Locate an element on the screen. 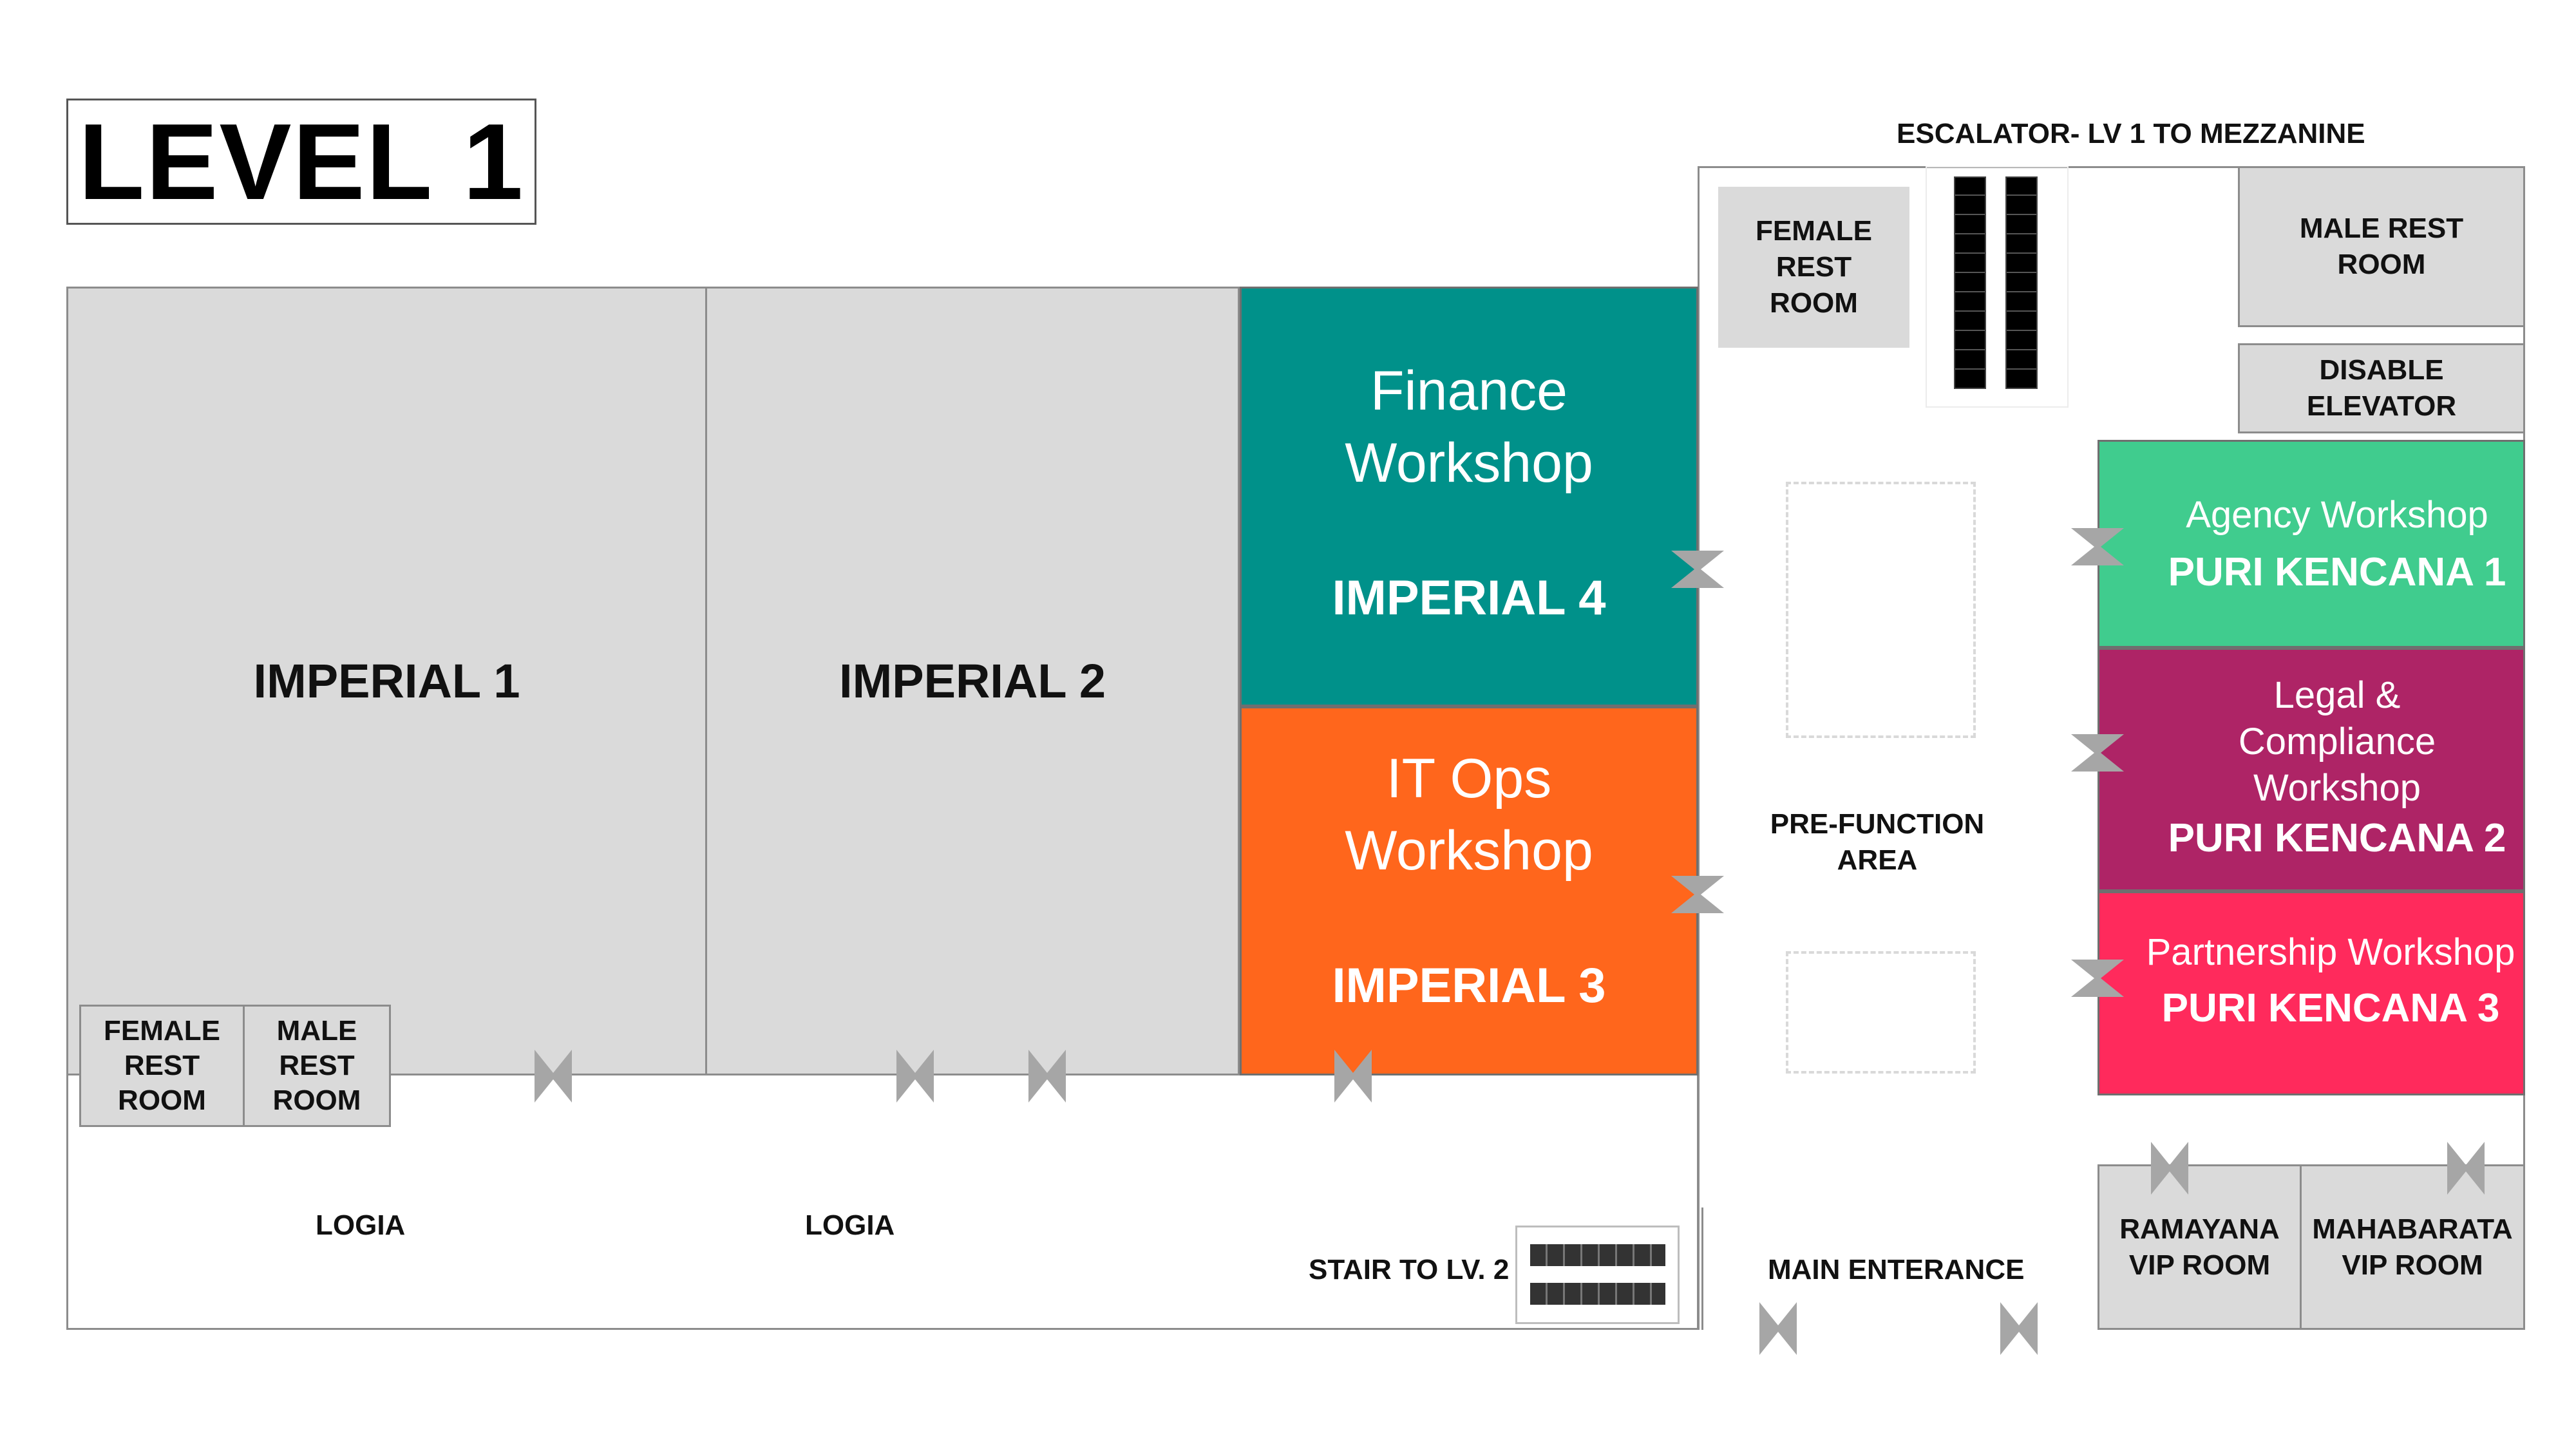  room-imperial-1-label: IMPERIAL 1 is located at coordinates (386, 681).